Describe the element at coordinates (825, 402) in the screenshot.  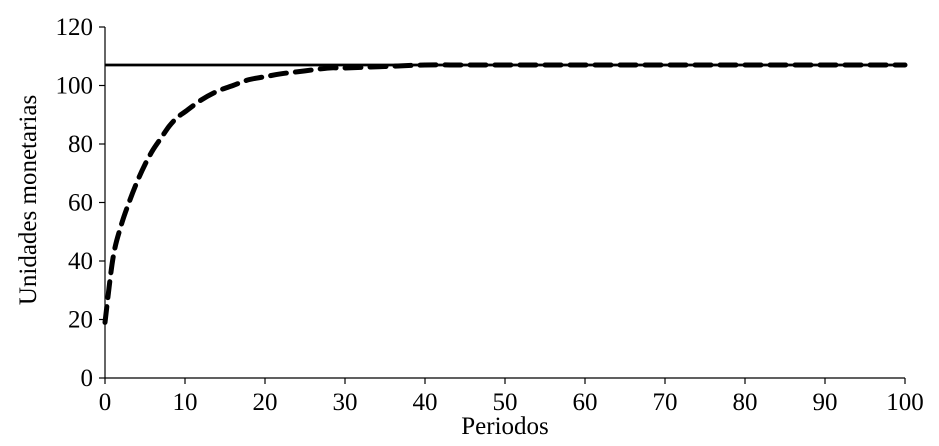
I see `x-tick-label: 90` at that location.